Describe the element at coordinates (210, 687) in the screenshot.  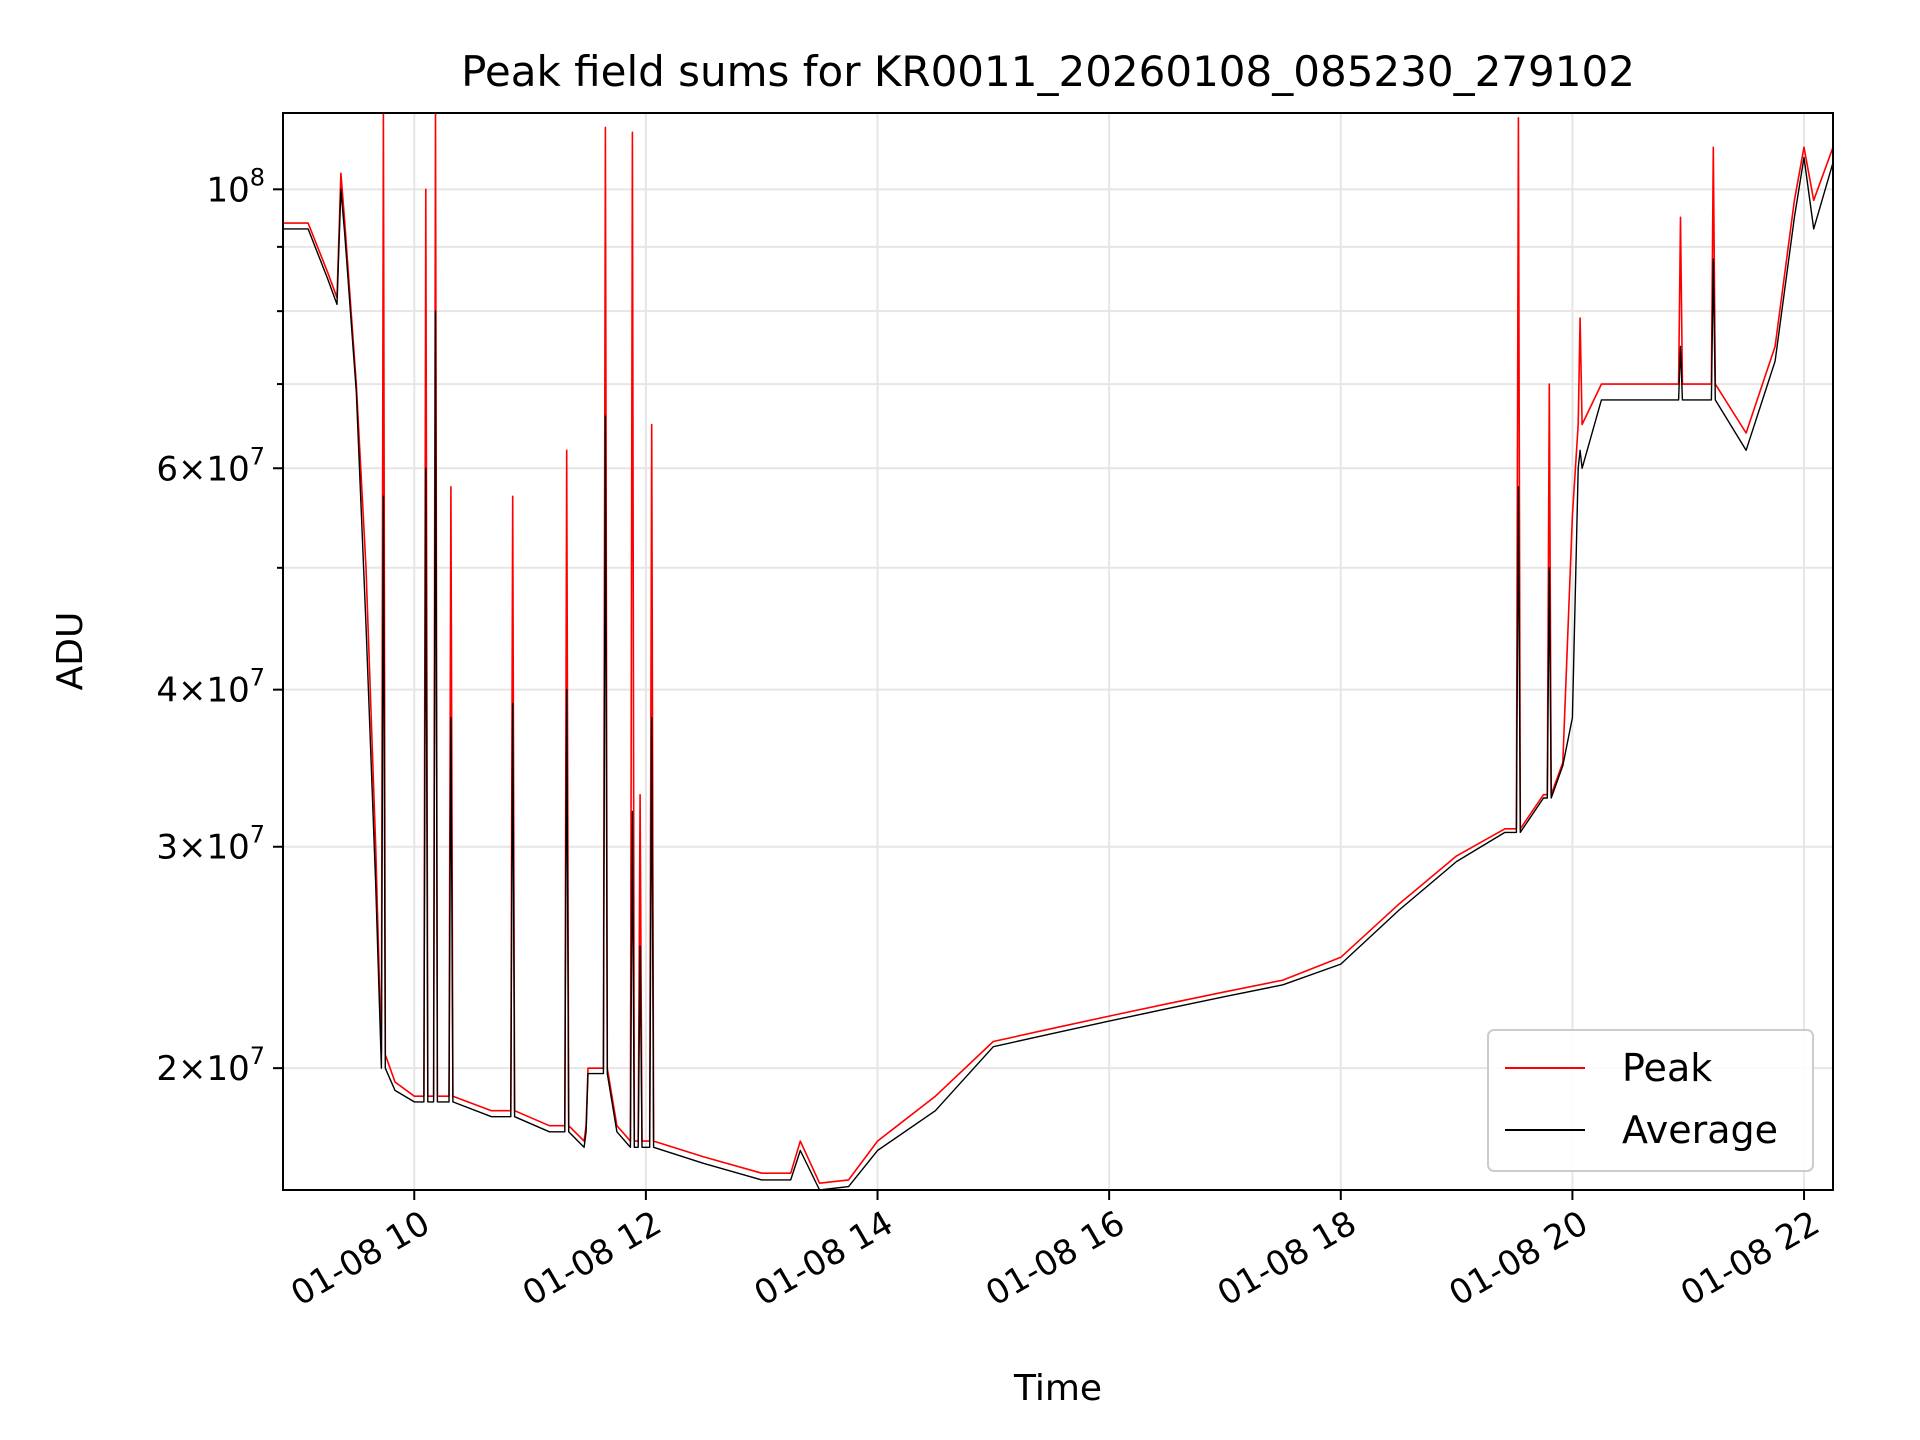
I see `y-tick-label: 4×107` at that location.